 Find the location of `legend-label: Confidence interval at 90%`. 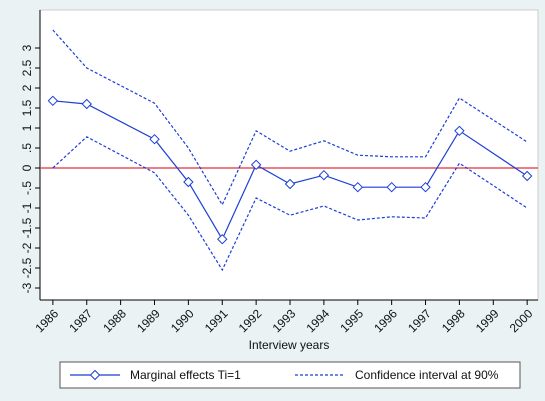

legend-label: Confidence interval at 90% is located at coordinates (427, 375).